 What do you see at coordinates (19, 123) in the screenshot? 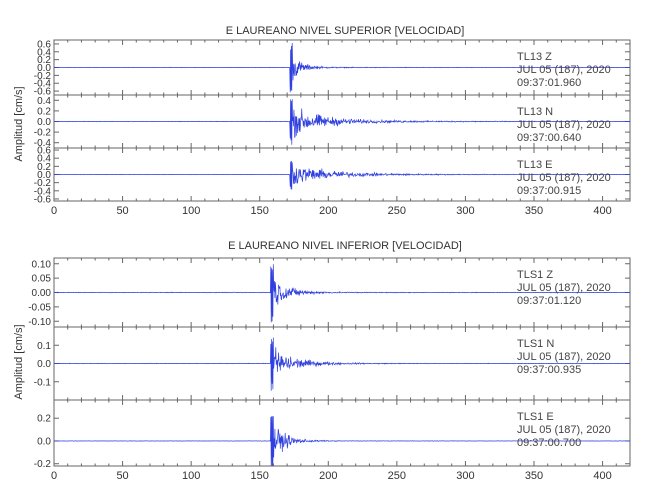
I see `upper-chart-y-axis-label: Amplitud [cm/s]` at bounding box center [19, 123].